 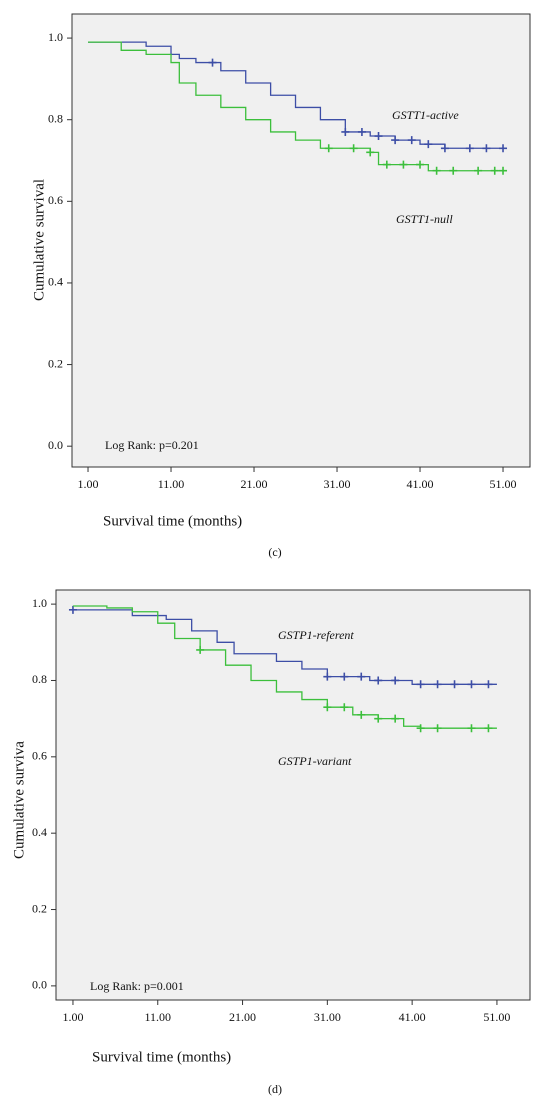 I want to click on series-label: GSTT1-null, so click(x=424, y=219).